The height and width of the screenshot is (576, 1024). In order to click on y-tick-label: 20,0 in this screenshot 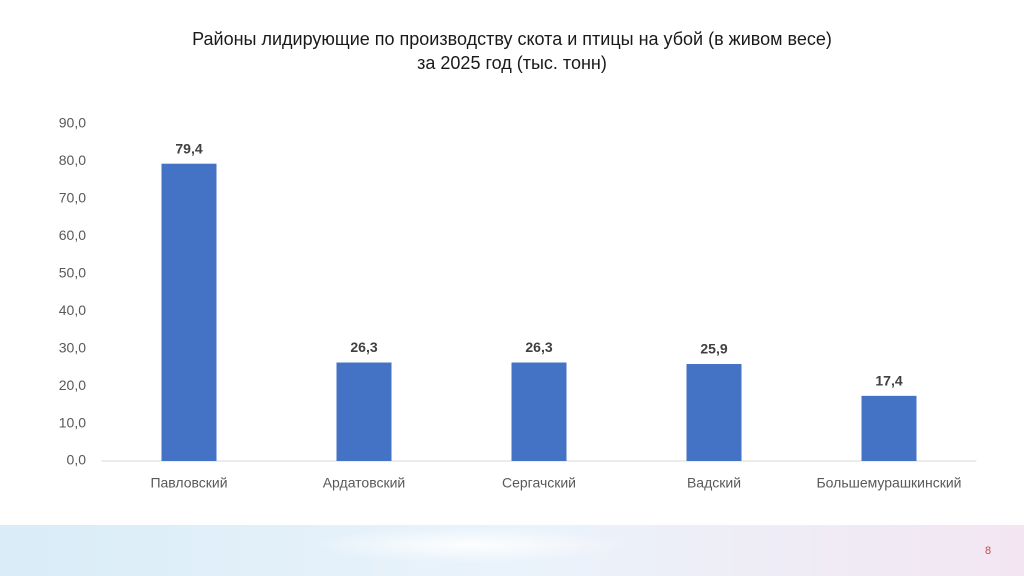, I will do `click(72, 385)`.